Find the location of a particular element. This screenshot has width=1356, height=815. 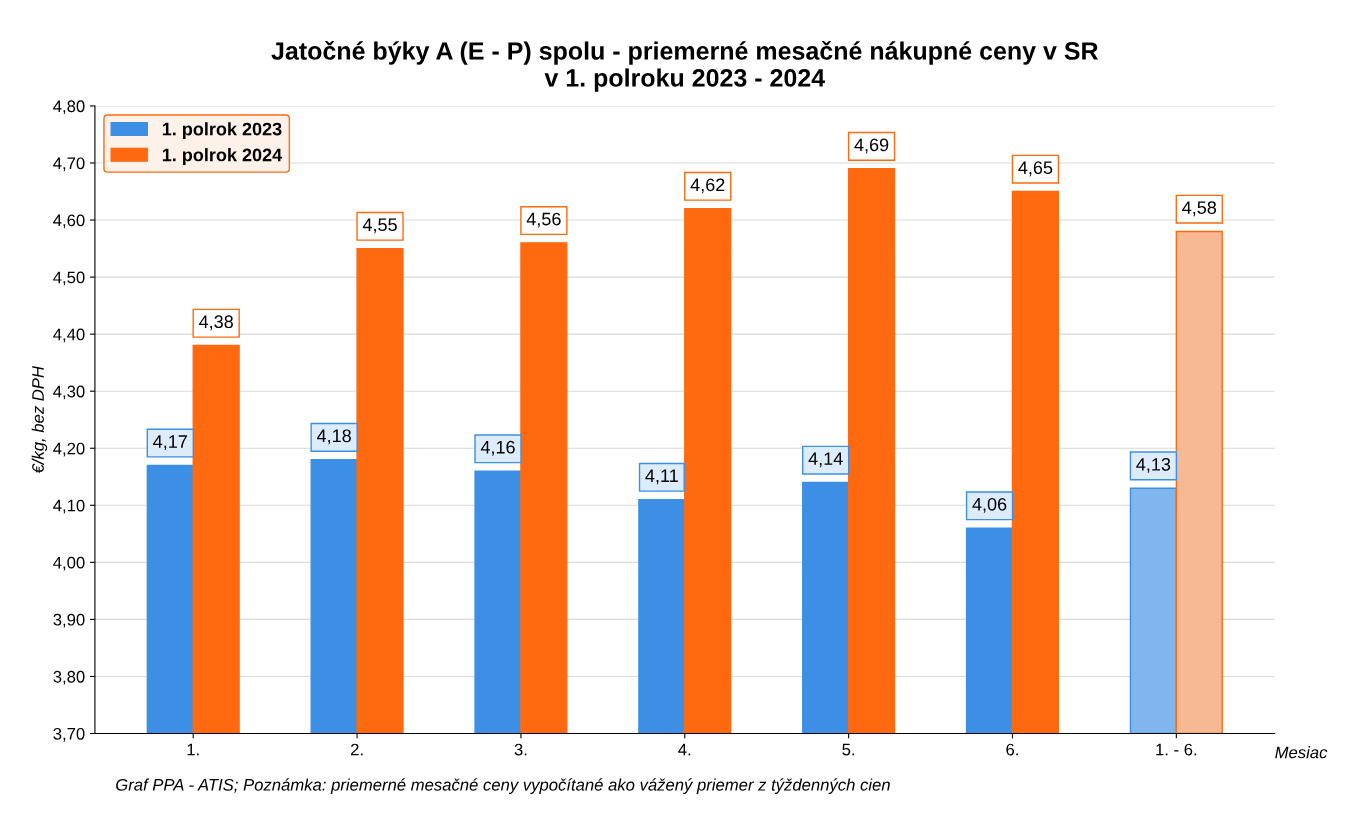

x-tick-label: 1. - 6. is located at coordinates (1176, 749).